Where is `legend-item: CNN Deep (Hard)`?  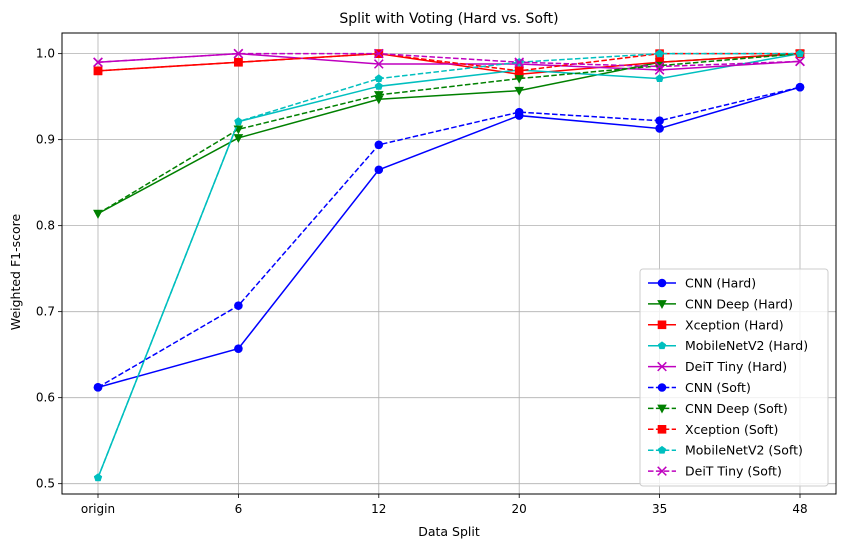
legend-item: CNN Deep (Hard) is located at coordinates (720, 303).